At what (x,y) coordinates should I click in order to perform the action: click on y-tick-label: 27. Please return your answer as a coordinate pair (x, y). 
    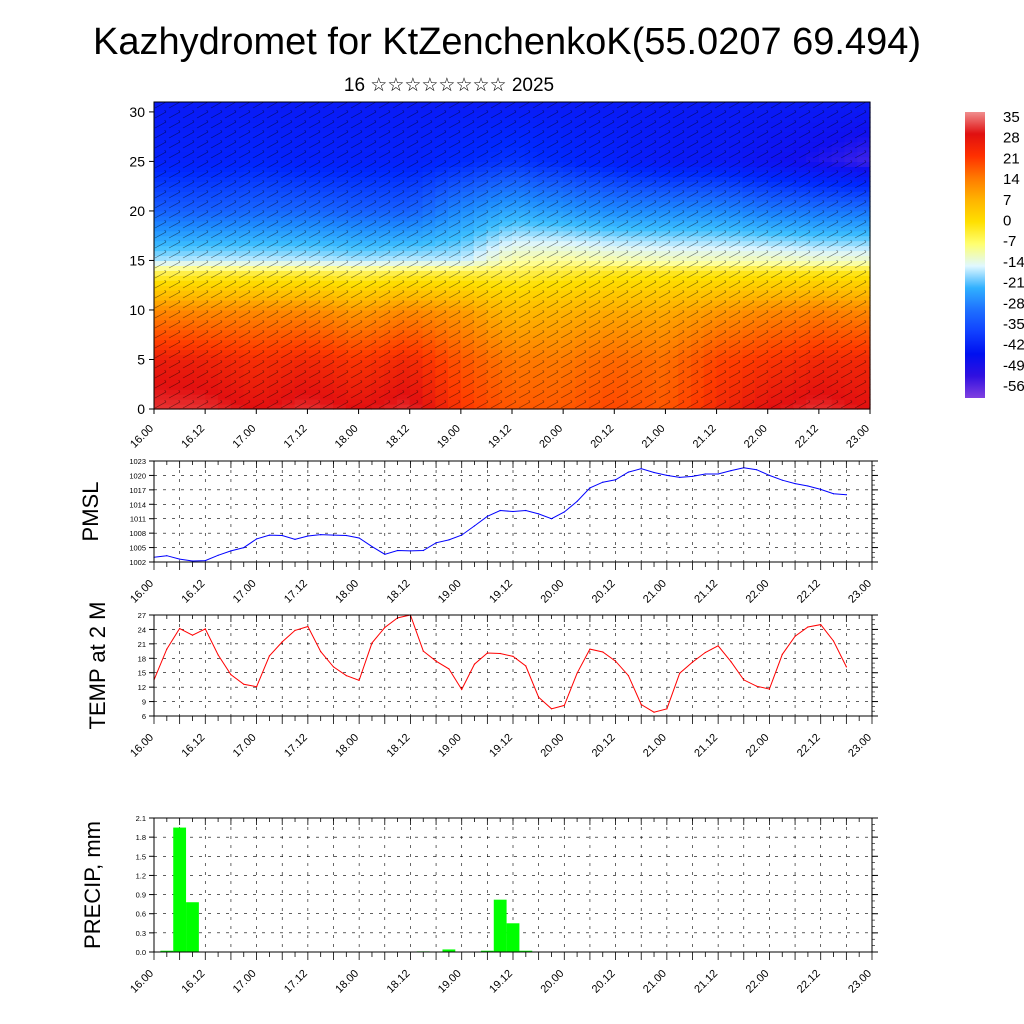
    Looking at the image, I should click on (142, 615).